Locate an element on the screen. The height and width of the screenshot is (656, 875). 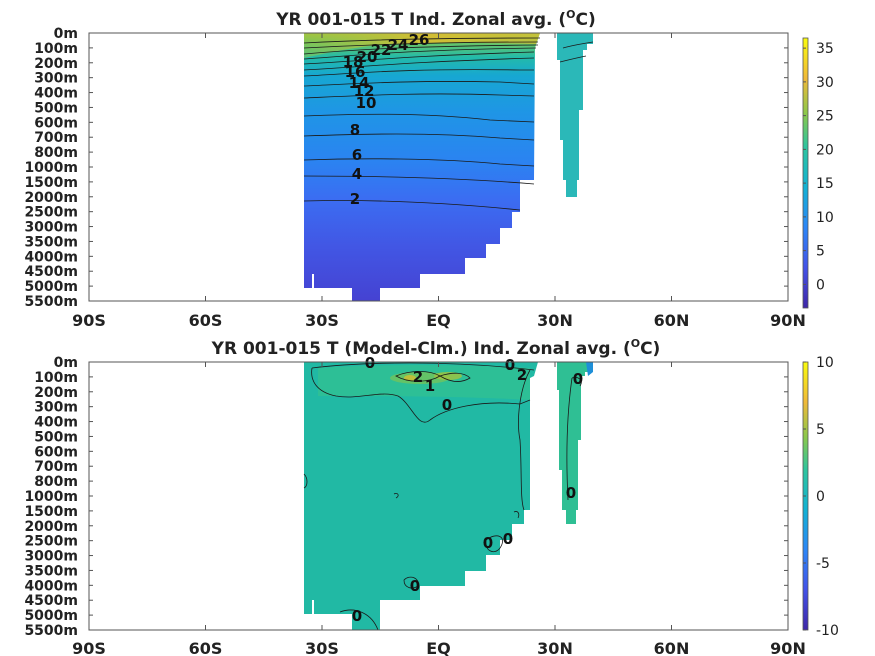
y-tick-label: 100m is located at coordinates (56, 49).